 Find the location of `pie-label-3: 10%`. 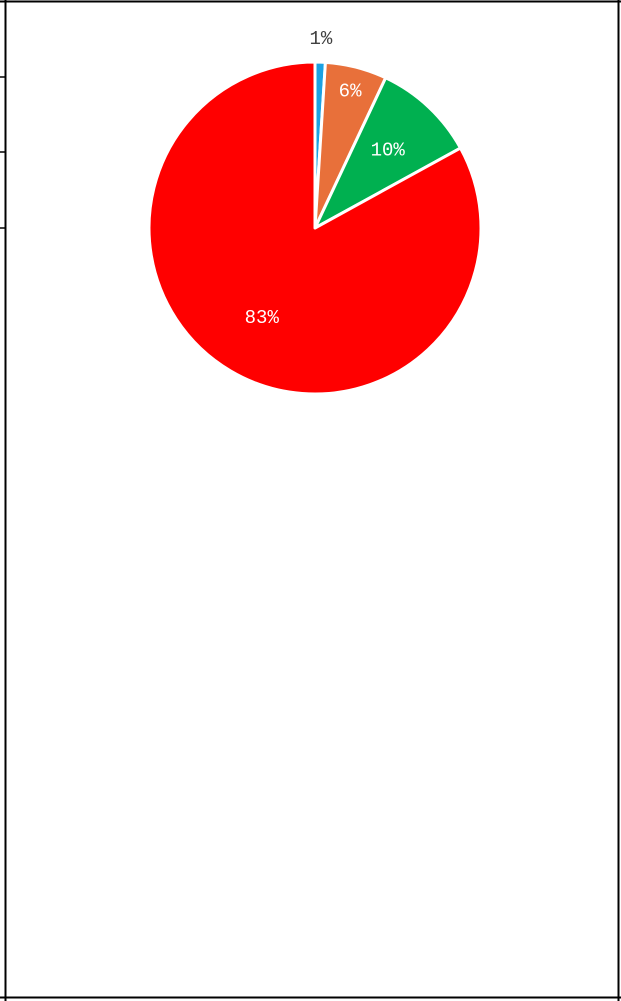

pie-label-3: 10% is located at coordinates (388, 151).